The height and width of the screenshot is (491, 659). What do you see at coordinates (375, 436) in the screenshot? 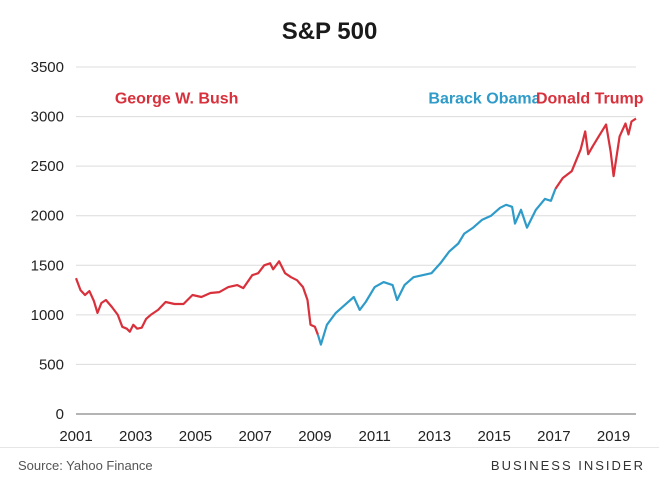
I see `x-tick-label: 2011` at bounding box center [375, 436].